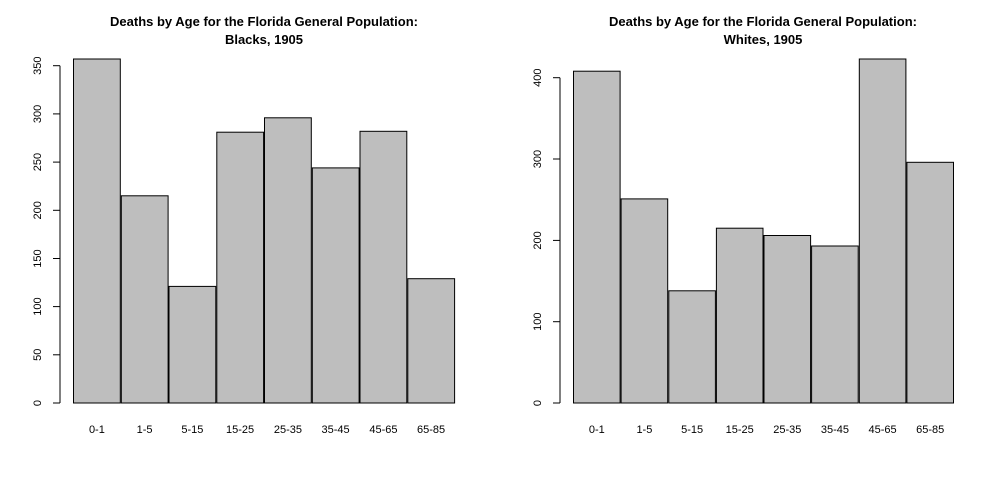 The width and height of the screenshot is (999, 480). Describe the element at coordinates (38, 258) in the screenshot. I see `y-tick-label: 150` at that location.